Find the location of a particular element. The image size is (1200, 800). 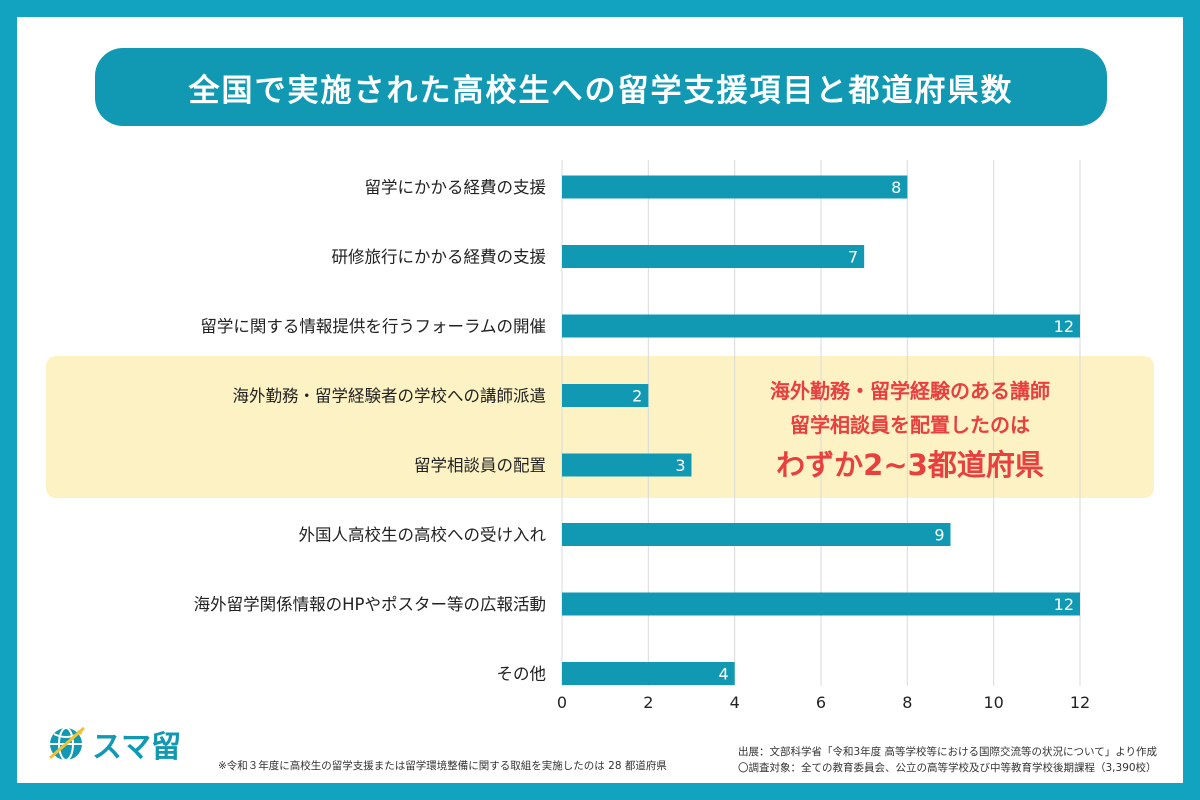

bar-value-label-1: 7 is located at coordinates (853, 257).